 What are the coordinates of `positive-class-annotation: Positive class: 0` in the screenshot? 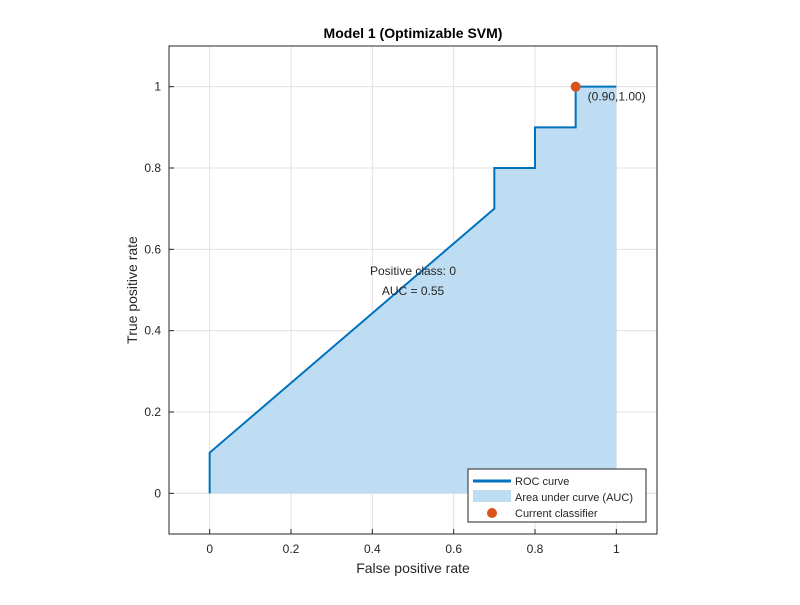 It's located at (413, 271).